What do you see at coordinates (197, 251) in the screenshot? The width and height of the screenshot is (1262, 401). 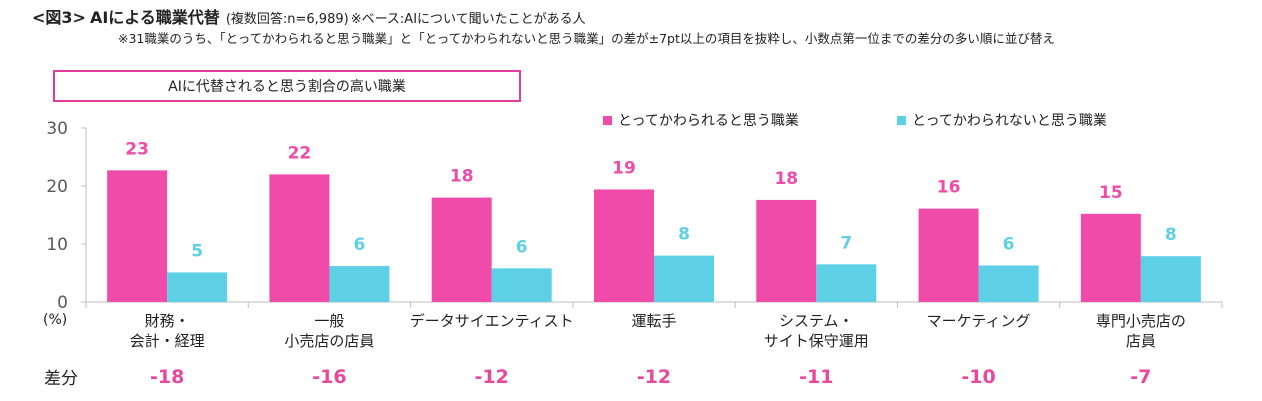 I see `data-label-not-replaced: 5` at bounding box center [197, 251].